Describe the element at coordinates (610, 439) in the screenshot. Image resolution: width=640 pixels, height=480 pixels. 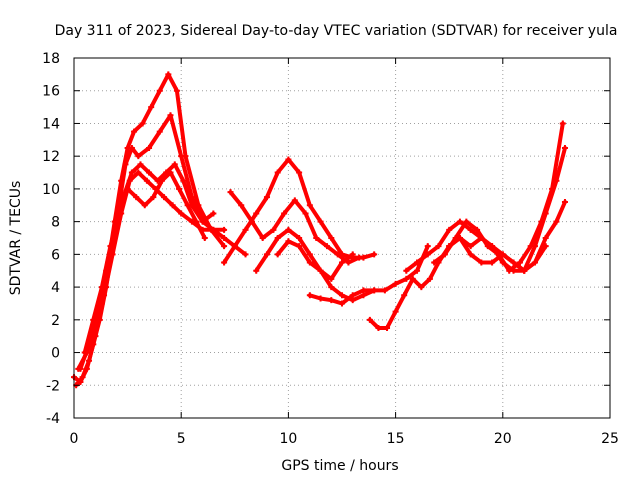
I see `x-tick-label: 25` at that location.